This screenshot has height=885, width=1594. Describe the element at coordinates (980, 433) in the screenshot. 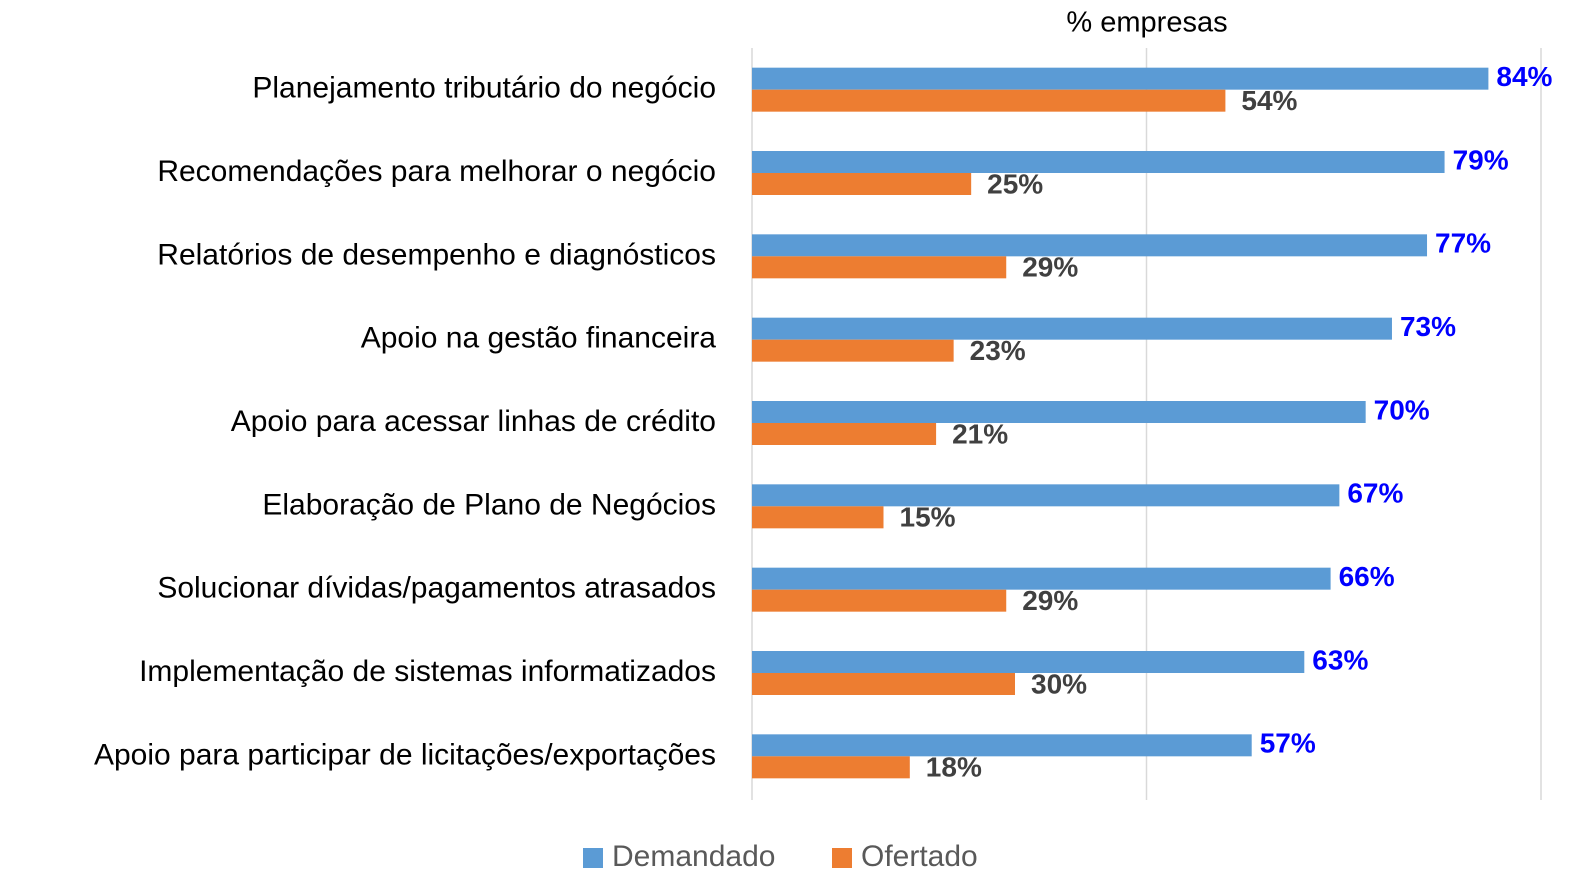

I see `data-label: 21%` at that location.